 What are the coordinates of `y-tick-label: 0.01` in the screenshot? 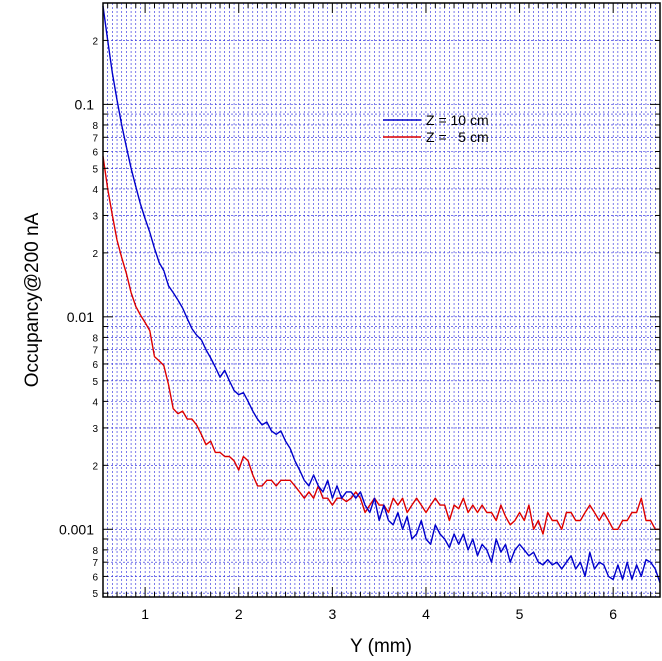 It's located at (80, 317).